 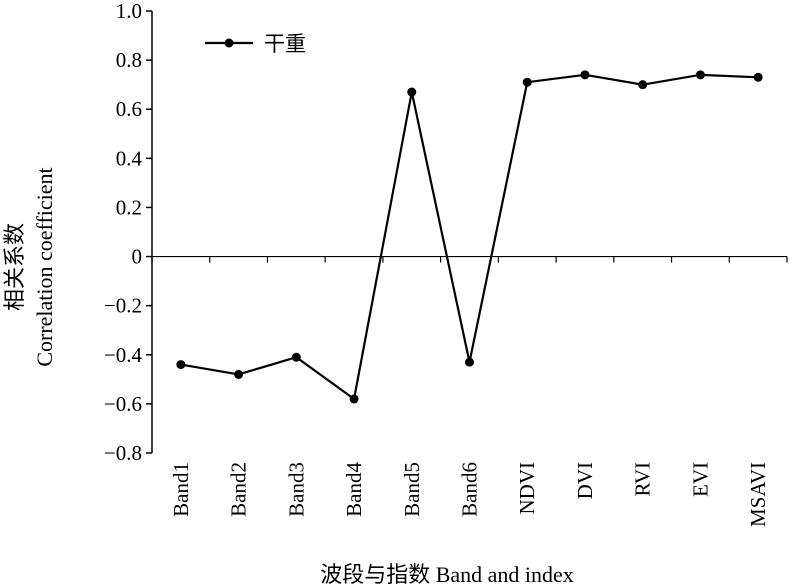 What do you see at coordinates (239, 489) in the screenshot?
I see `x-tick-label: Band2` at bounding box center [239, 489].